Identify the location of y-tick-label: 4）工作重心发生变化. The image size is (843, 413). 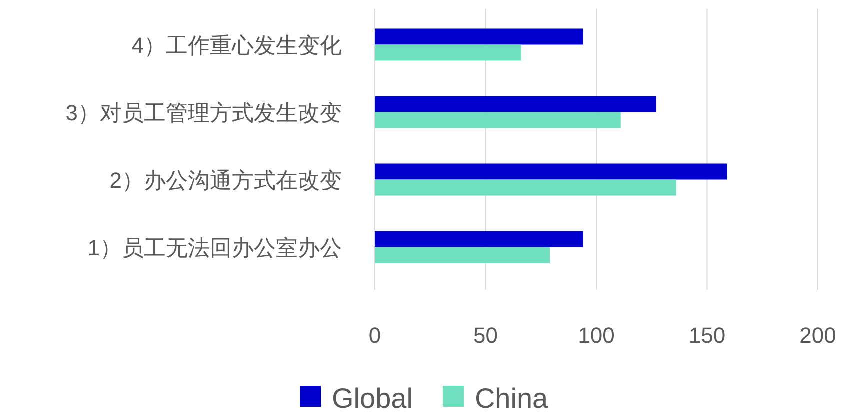
(237, 45).